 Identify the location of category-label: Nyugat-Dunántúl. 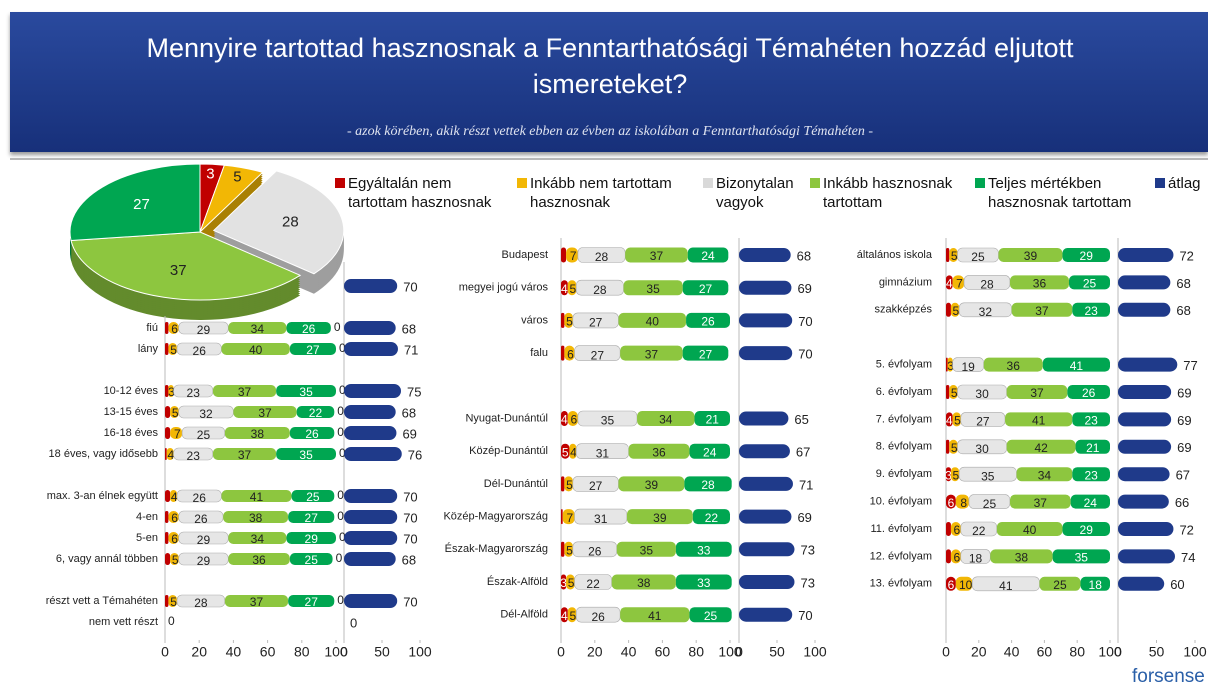
(506, 418).